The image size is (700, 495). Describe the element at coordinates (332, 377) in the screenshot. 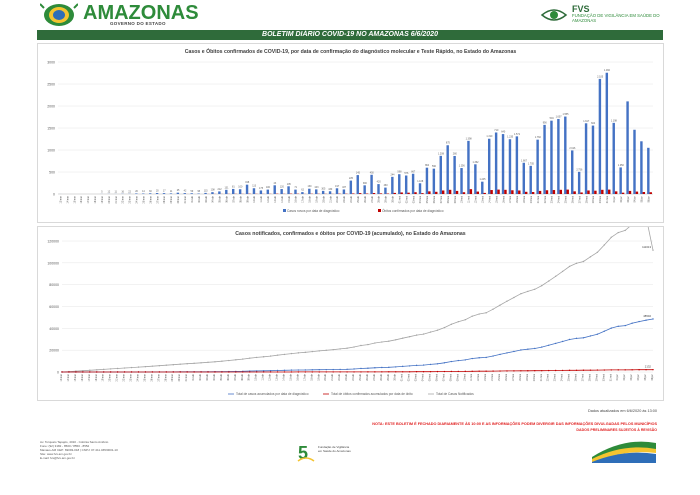

I see `x-tick-label: 21/abr` at that location.